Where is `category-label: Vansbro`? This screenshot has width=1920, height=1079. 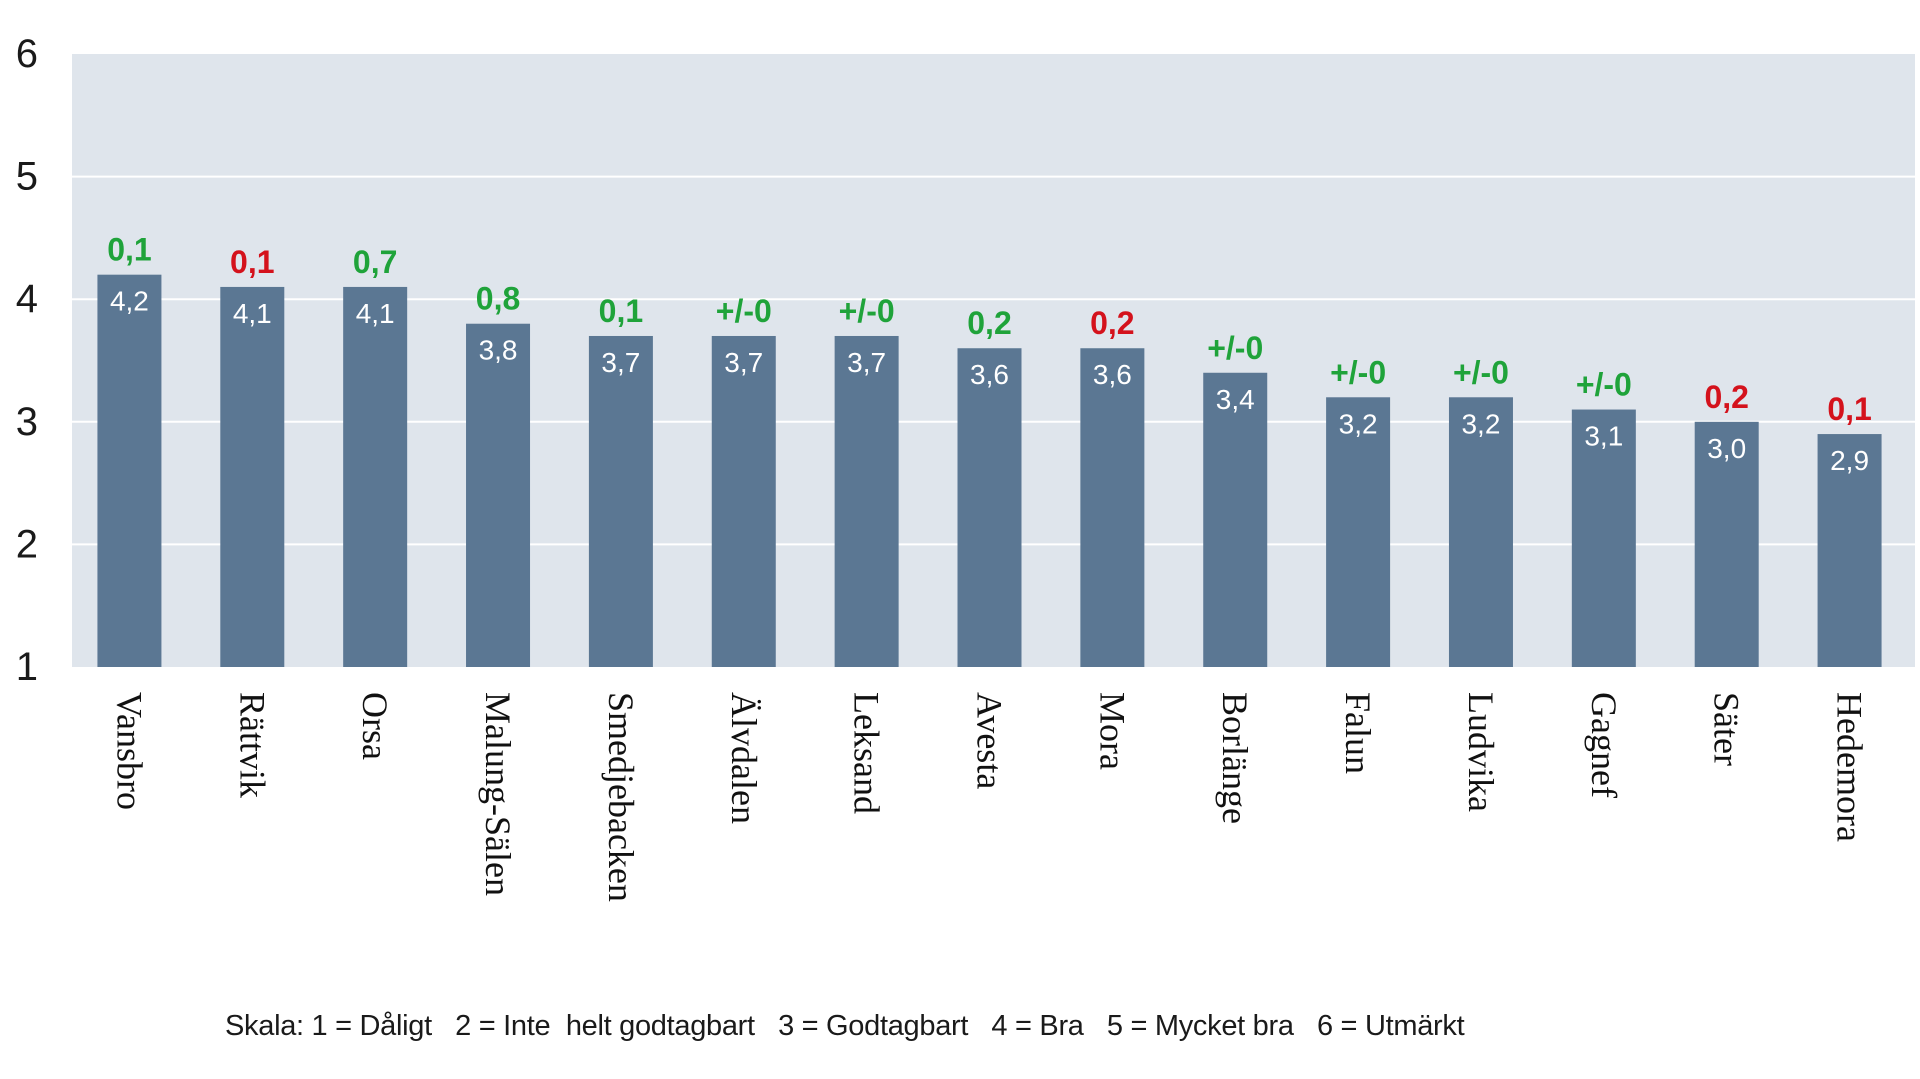
category-label: Vansbro is located at coordinates (129, 751).